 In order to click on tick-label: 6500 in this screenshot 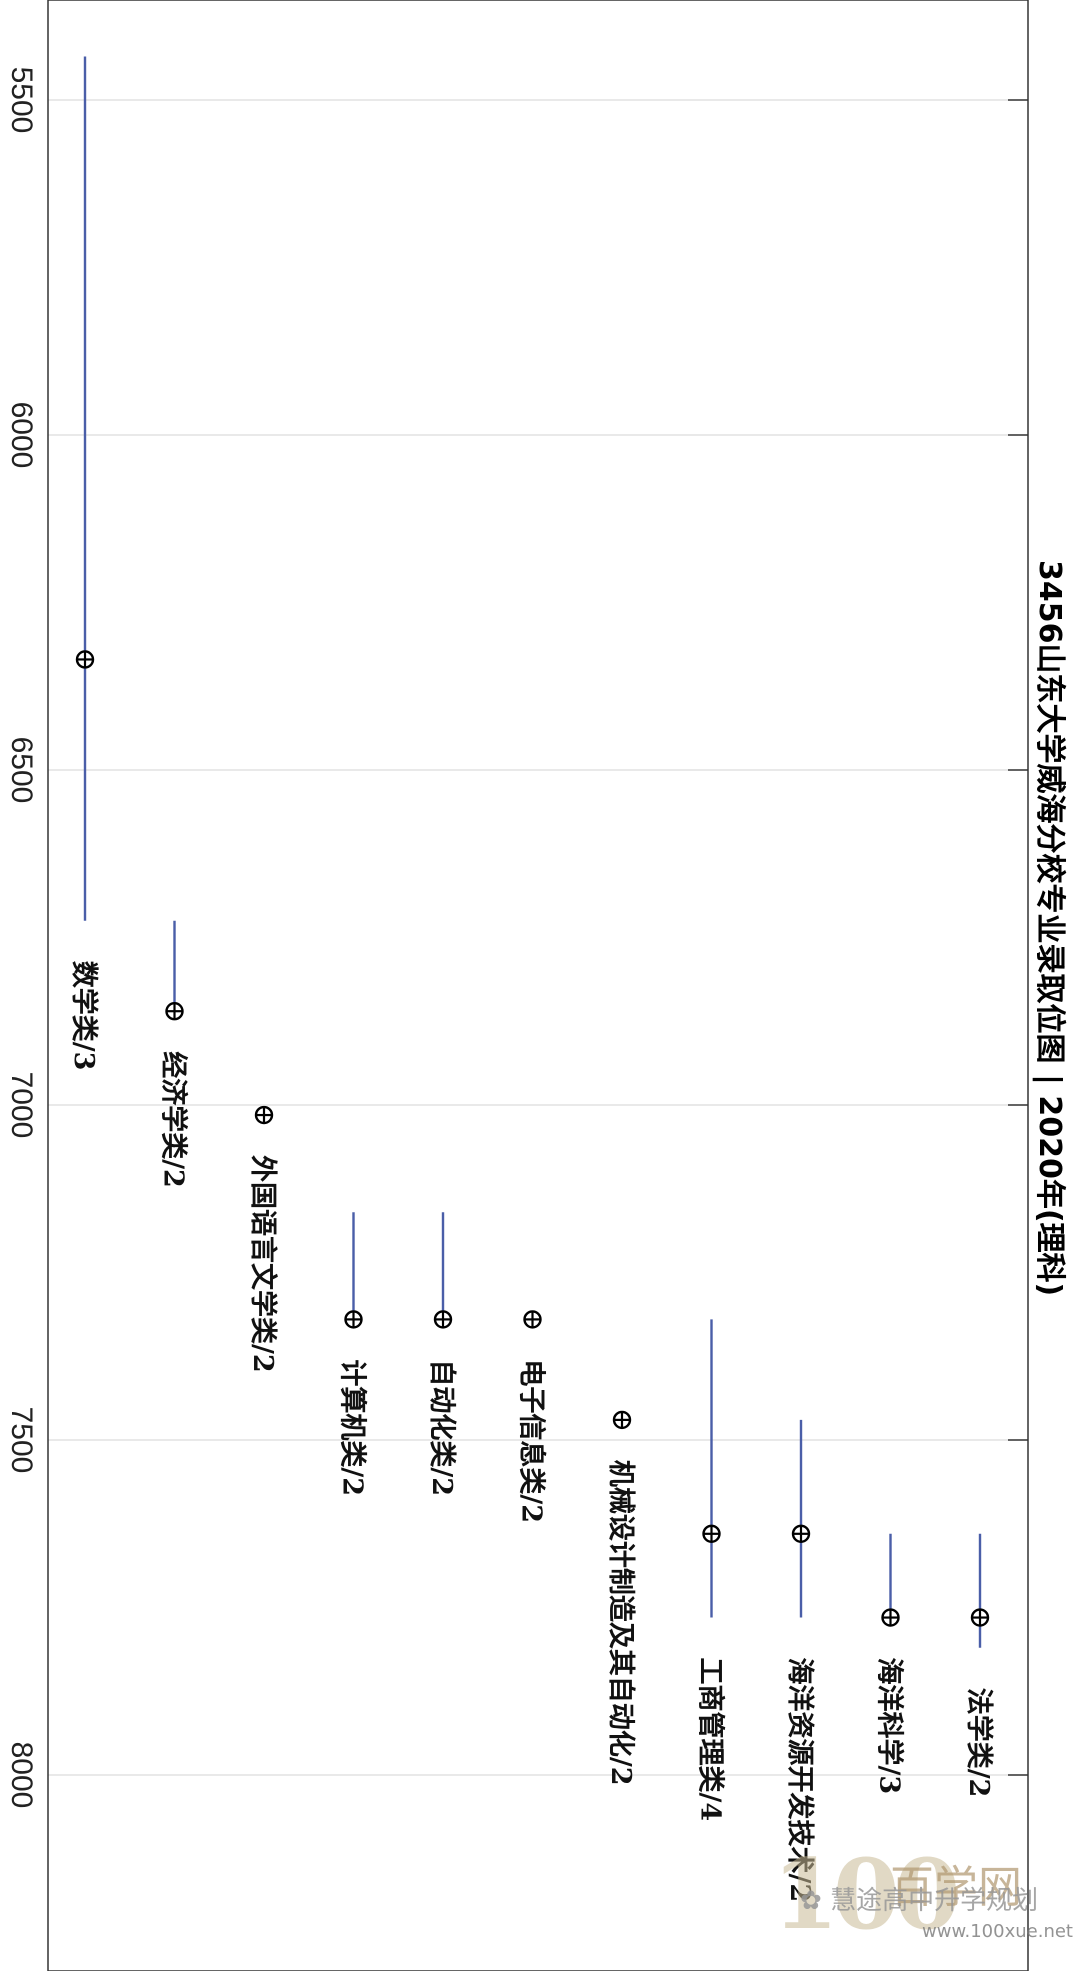, I will do `click(21, 770)`.